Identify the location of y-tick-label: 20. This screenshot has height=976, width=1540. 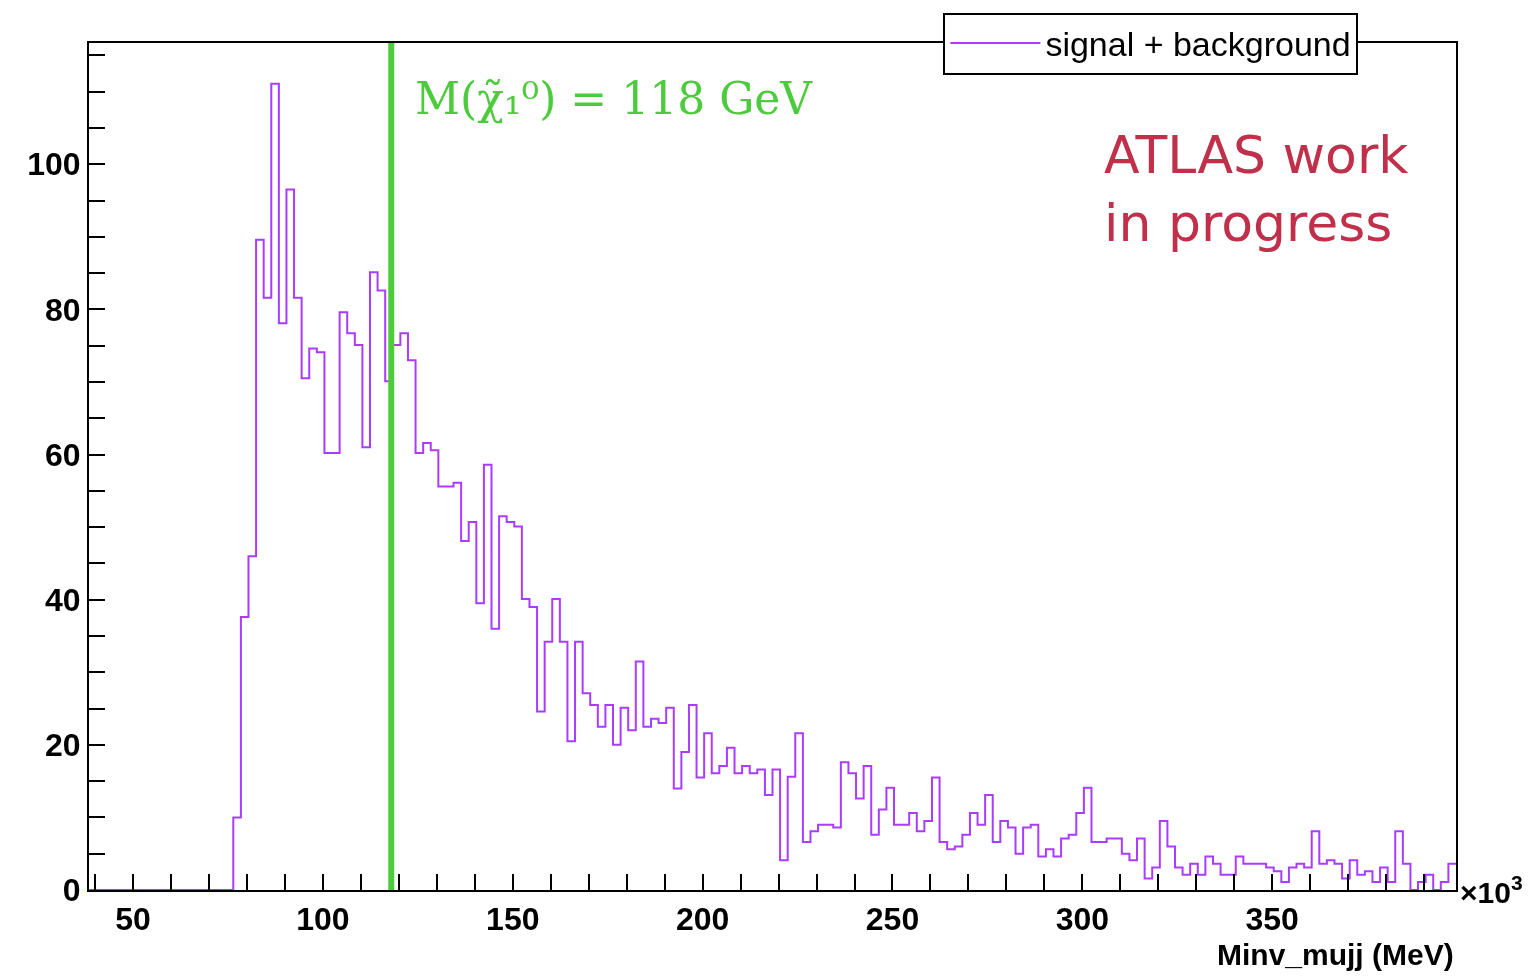
(63, 745).